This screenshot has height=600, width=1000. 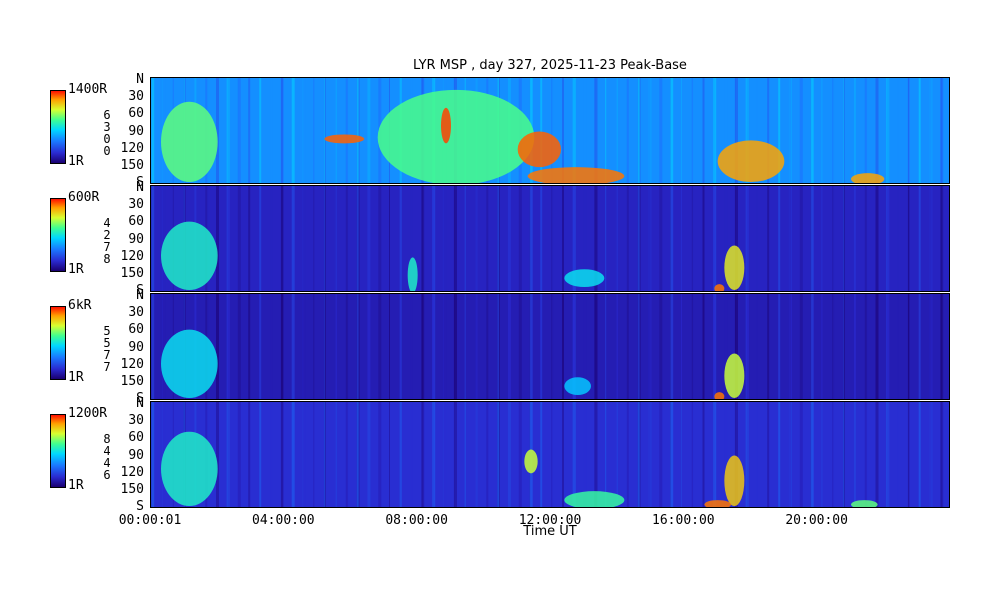 I want to click on y-tick-label: 60, so click(x=136, y=114).